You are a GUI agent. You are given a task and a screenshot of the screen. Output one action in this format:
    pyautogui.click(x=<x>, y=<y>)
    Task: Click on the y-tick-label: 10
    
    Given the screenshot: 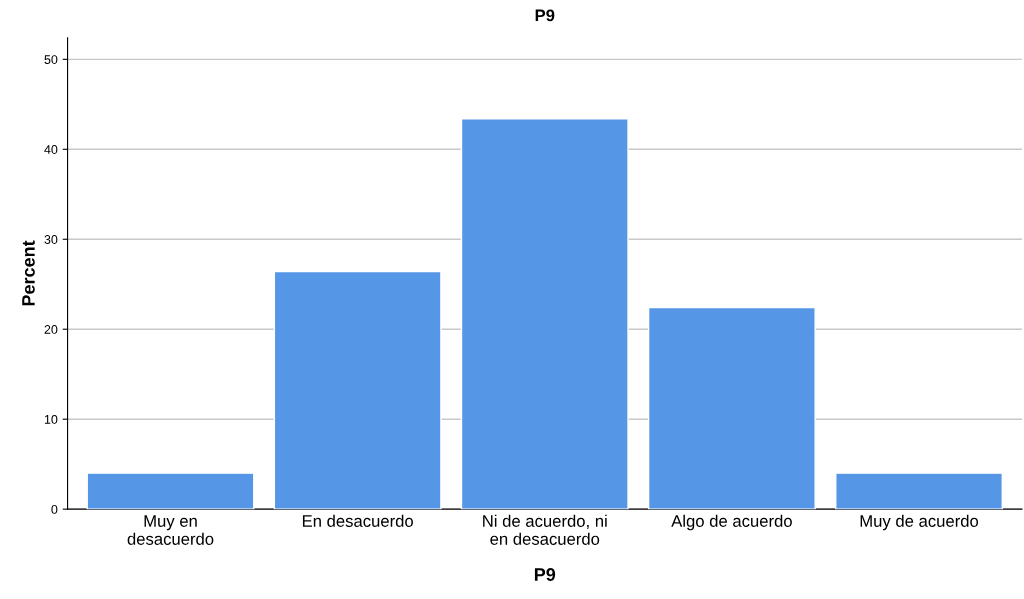 What is the action you would take?
    pyautogui.click(x=51, y=419)
    